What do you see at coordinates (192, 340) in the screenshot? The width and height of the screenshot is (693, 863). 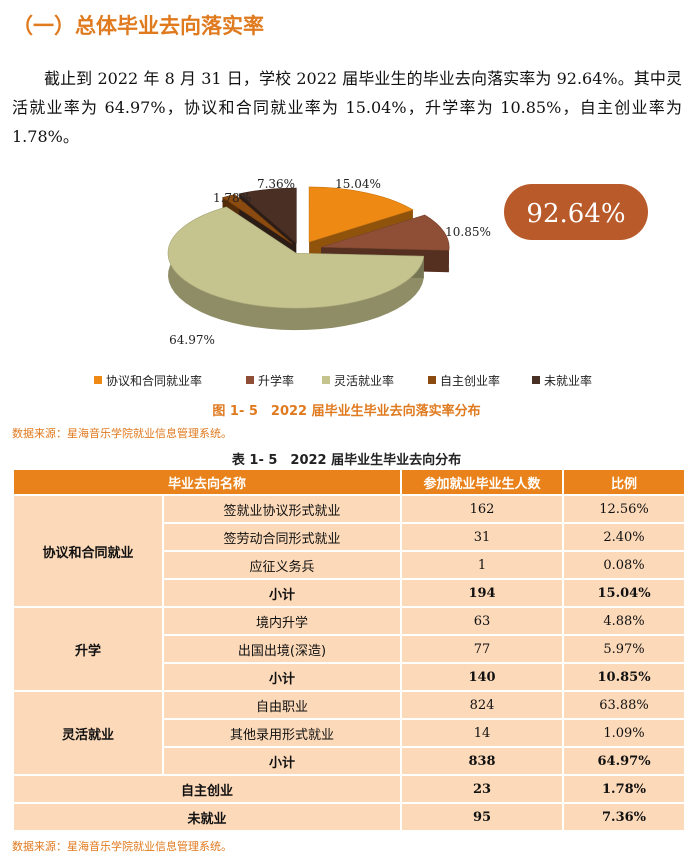 I see `pie-data-label: 64.97%` at bounding box center [192, 340].